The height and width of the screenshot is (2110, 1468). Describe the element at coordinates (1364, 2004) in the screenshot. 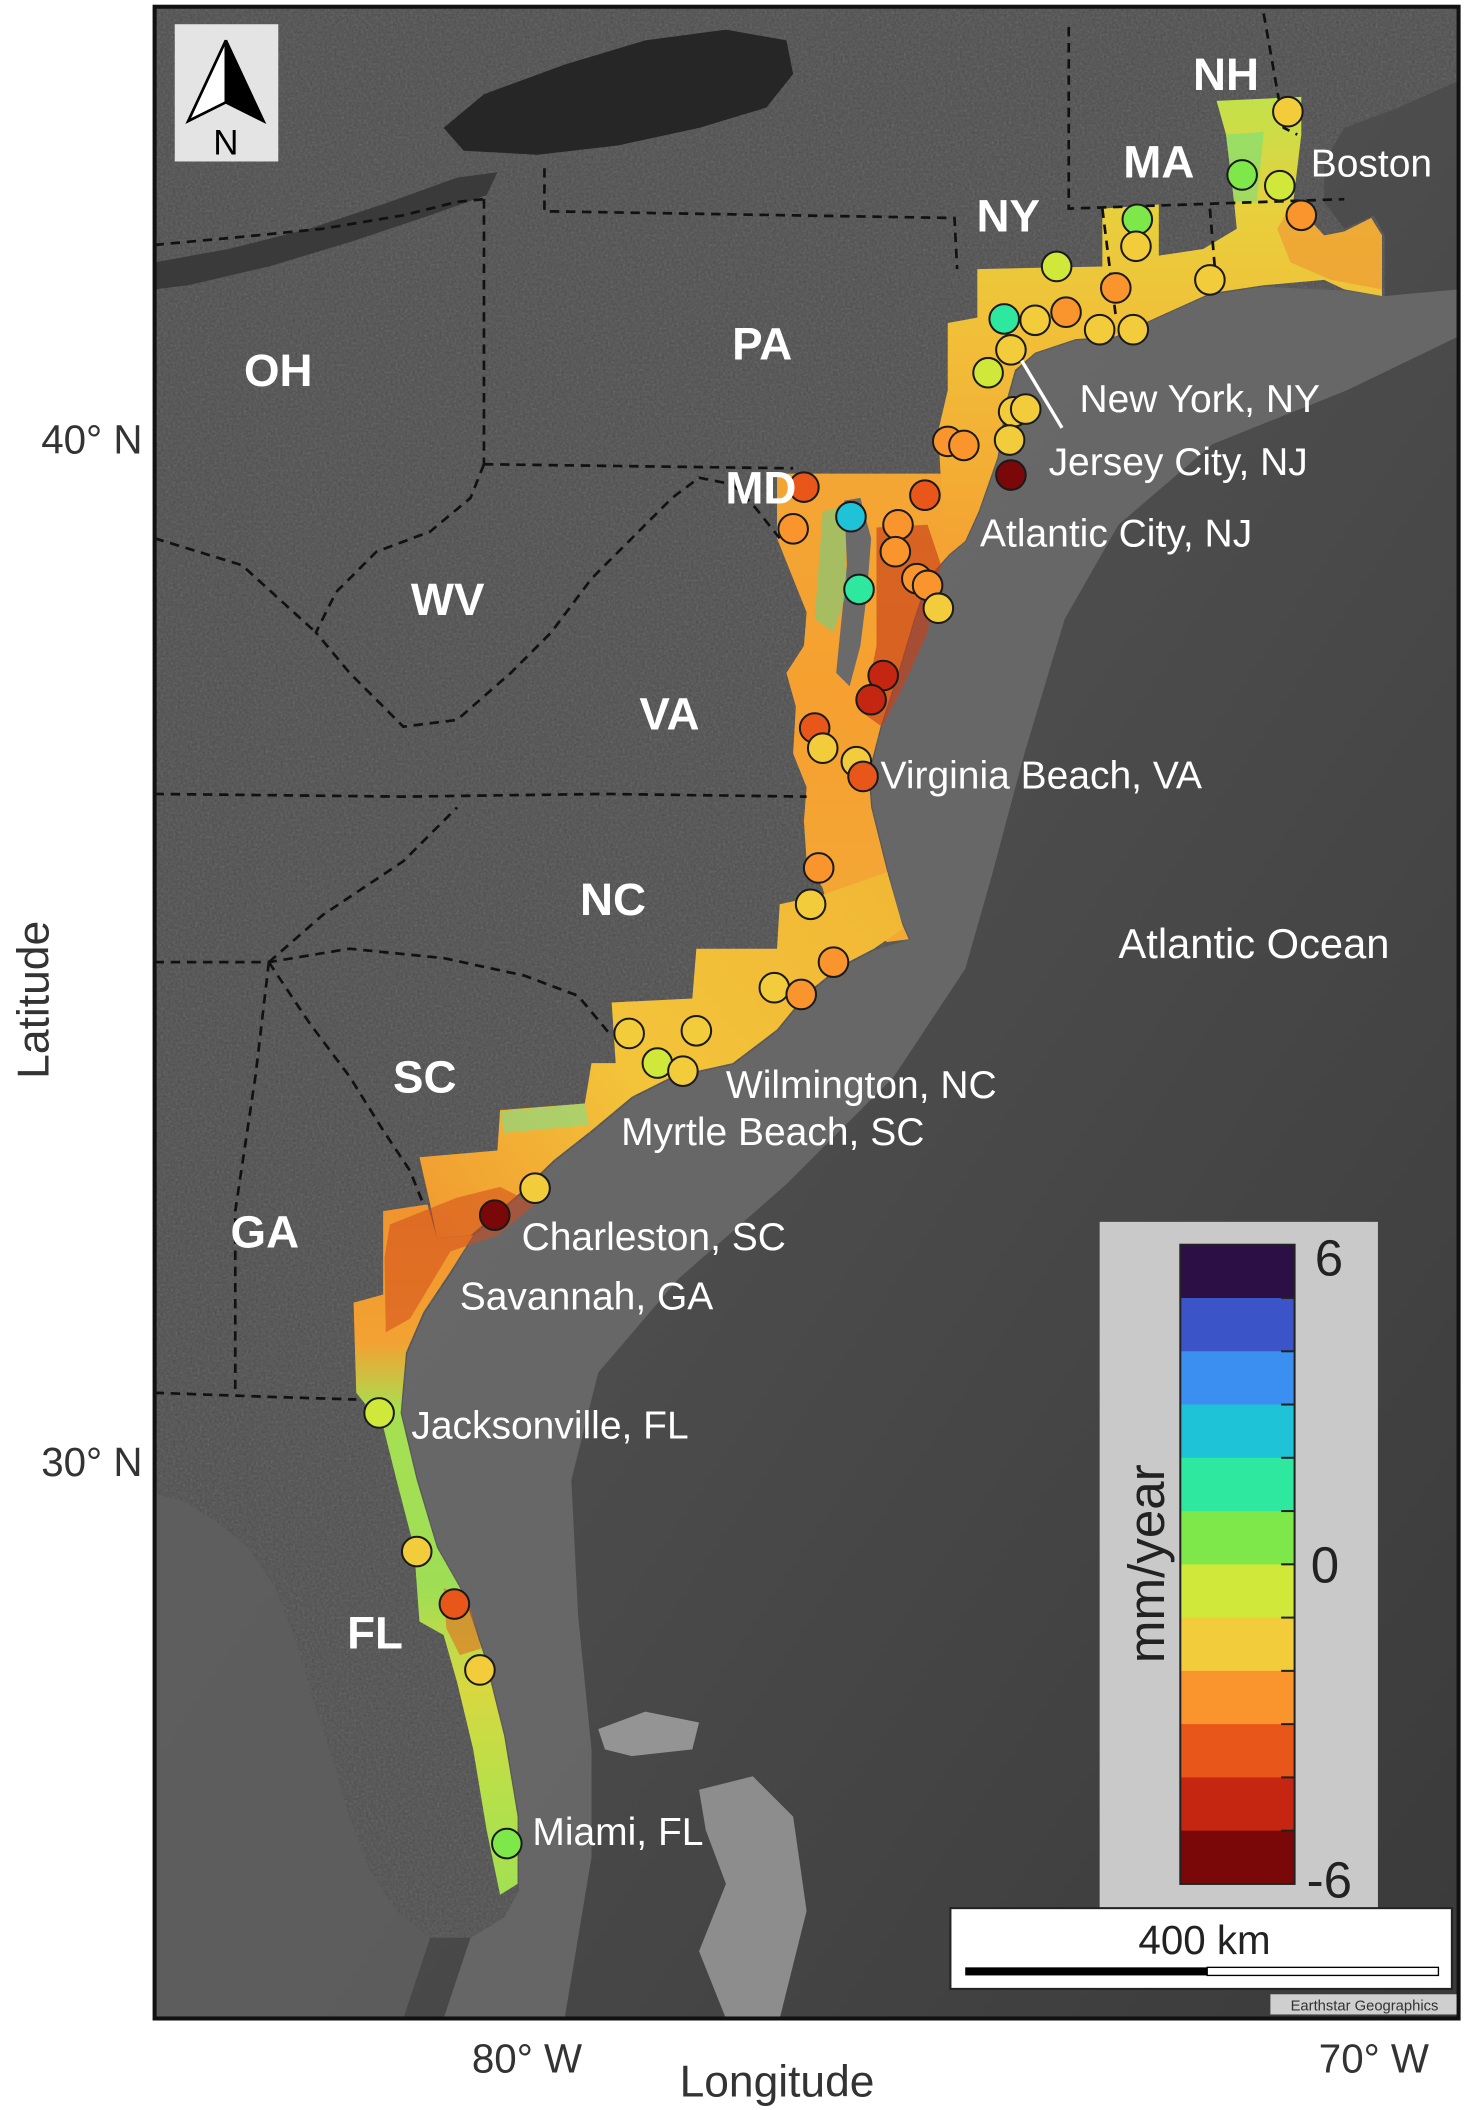

I see `attribution-box` at that location.